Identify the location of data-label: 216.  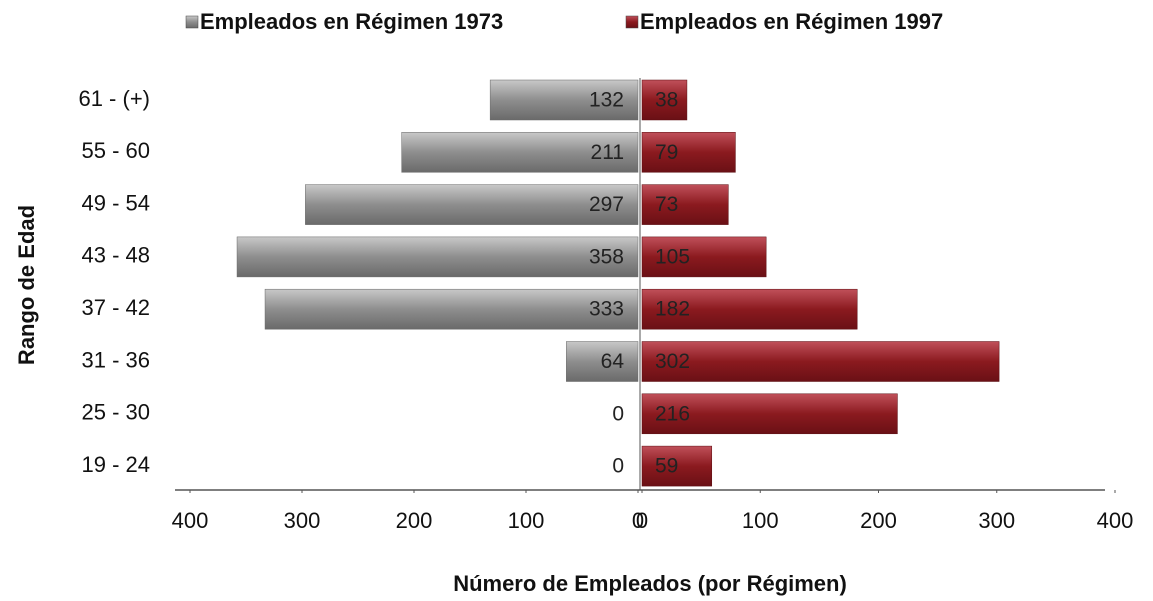
(672, 413).